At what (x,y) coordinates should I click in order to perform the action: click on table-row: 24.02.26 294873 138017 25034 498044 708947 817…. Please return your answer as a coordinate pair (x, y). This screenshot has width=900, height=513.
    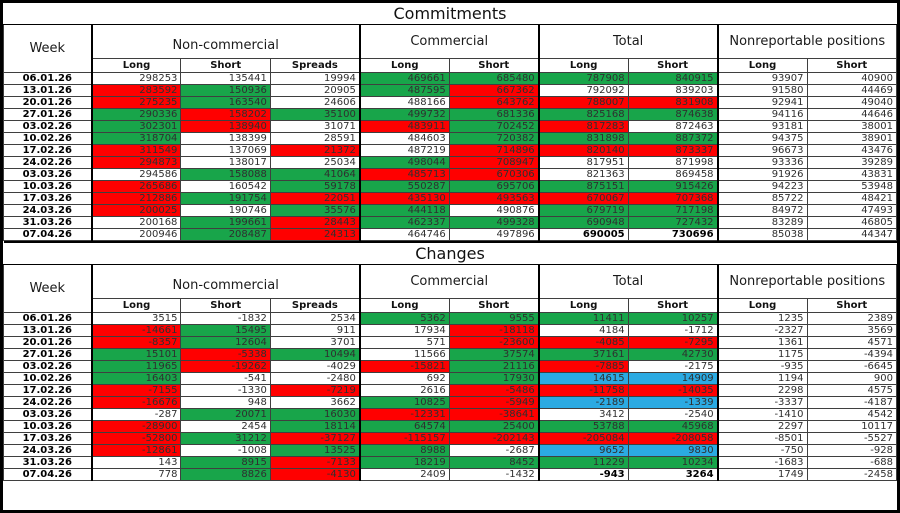
    Looking at the image, I should click on (450, 162).